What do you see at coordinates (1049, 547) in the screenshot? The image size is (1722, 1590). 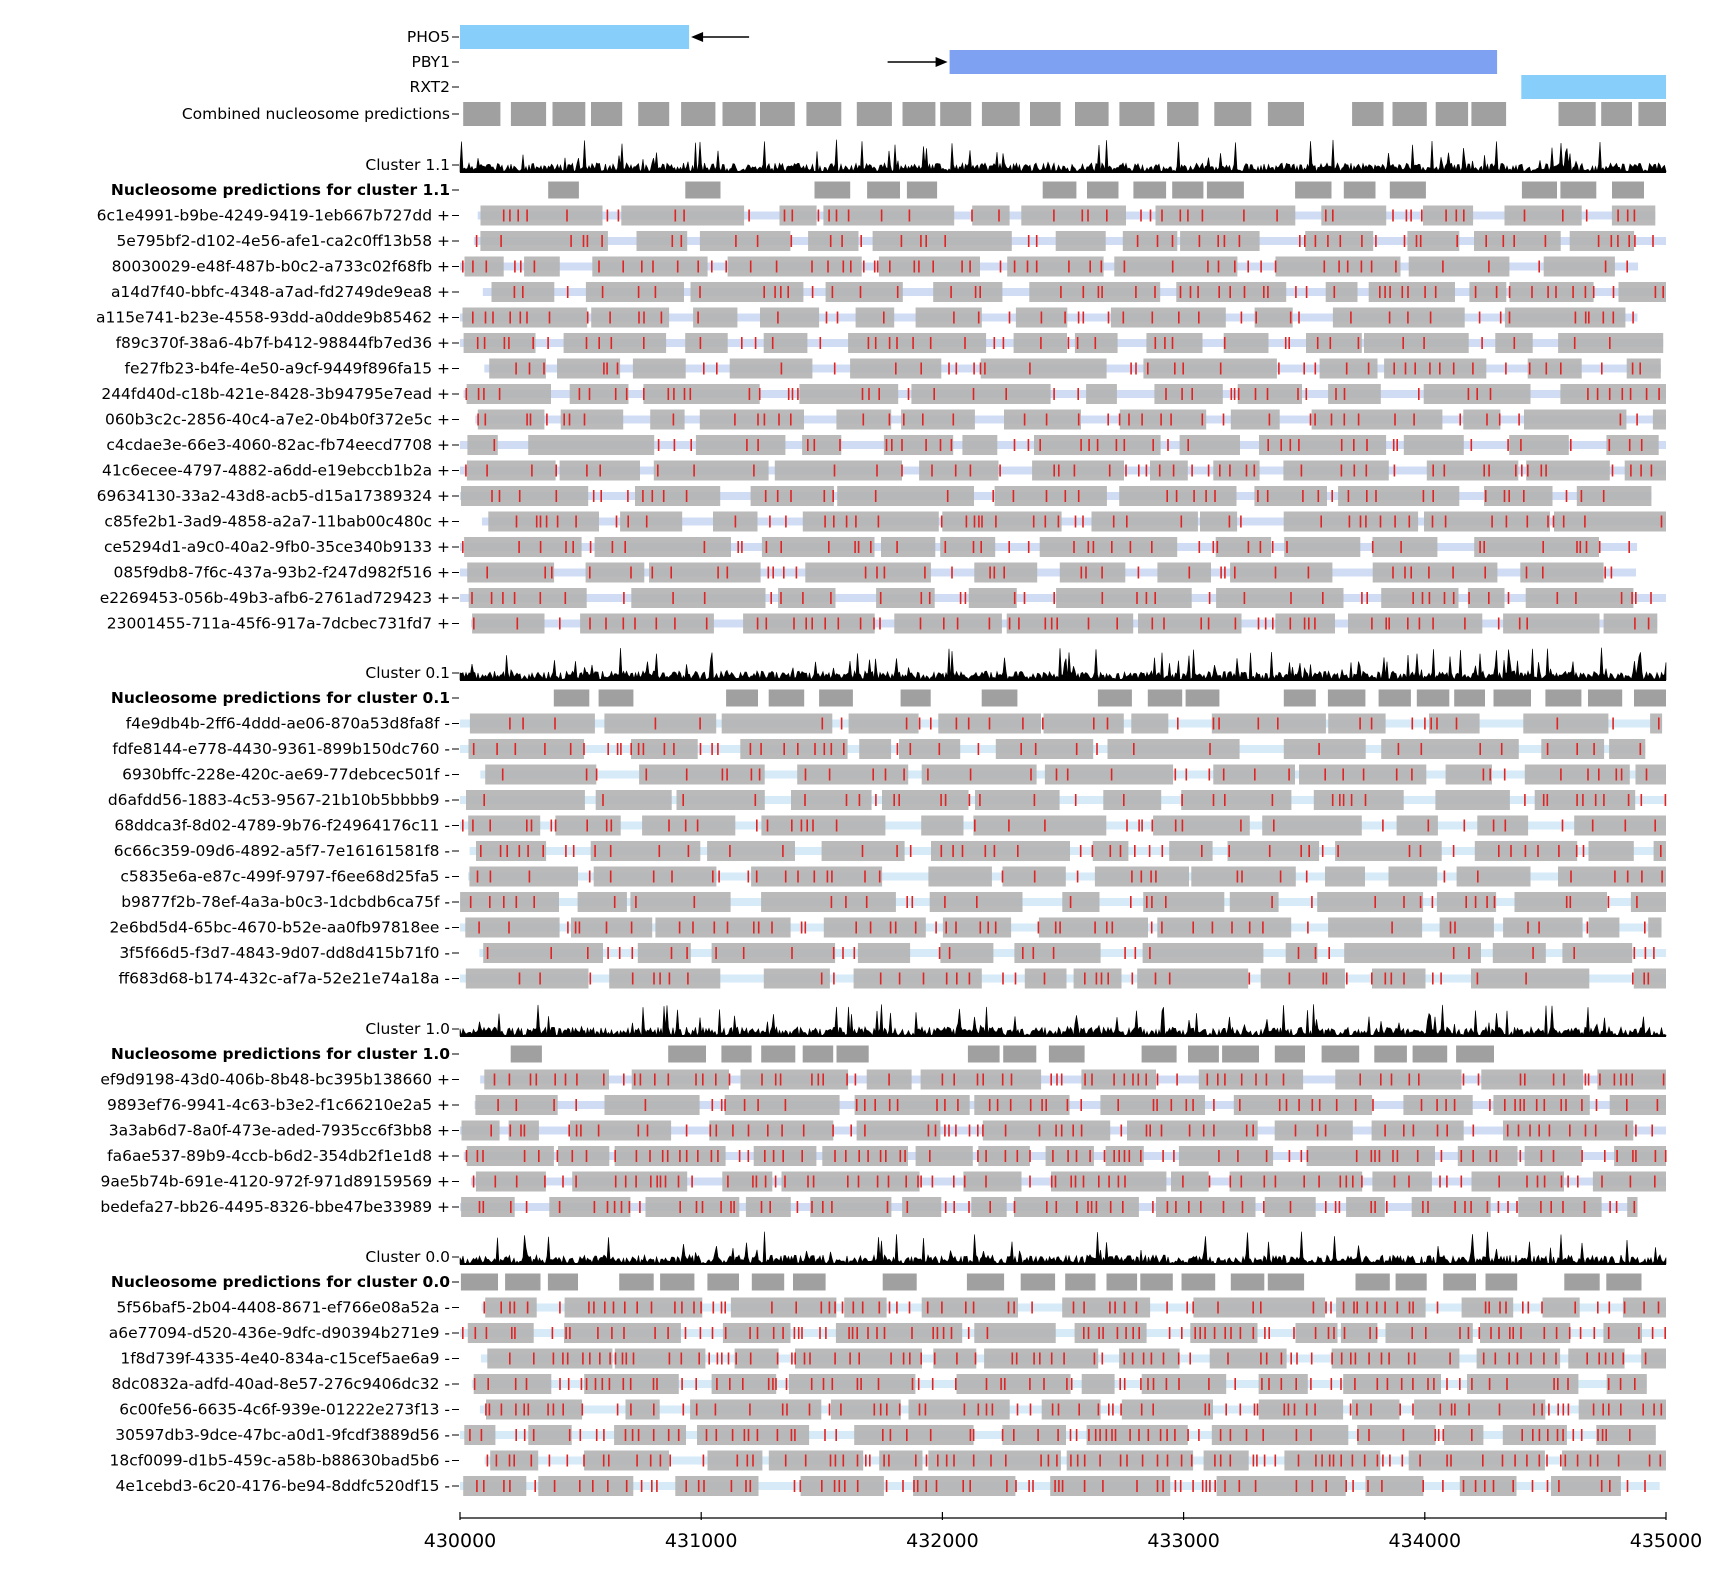 I see `read-track` at bounding box center [1049, 547].